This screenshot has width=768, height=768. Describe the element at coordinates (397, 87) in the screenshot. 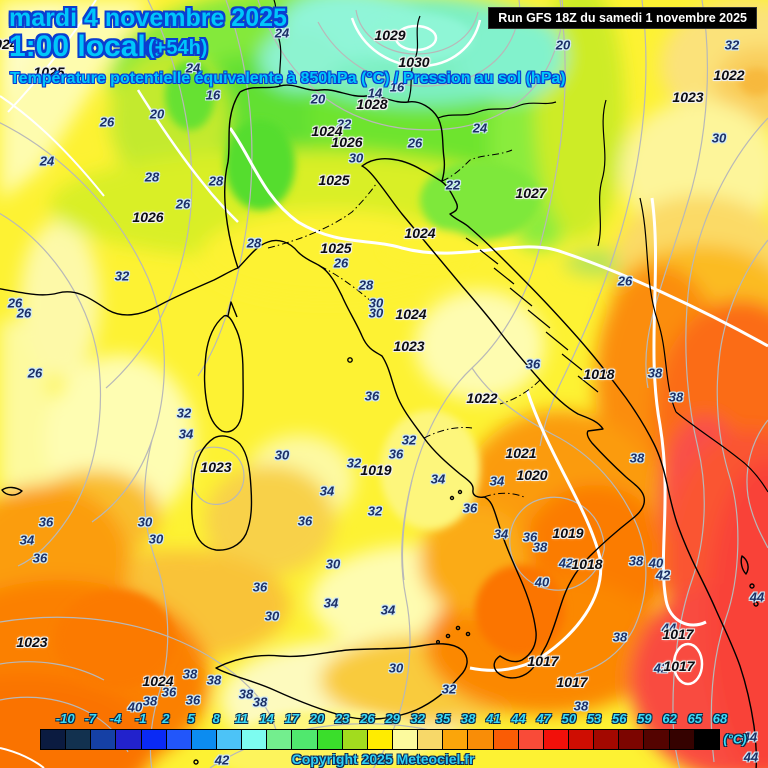

I see `map-label-temperature: 16` at that location.